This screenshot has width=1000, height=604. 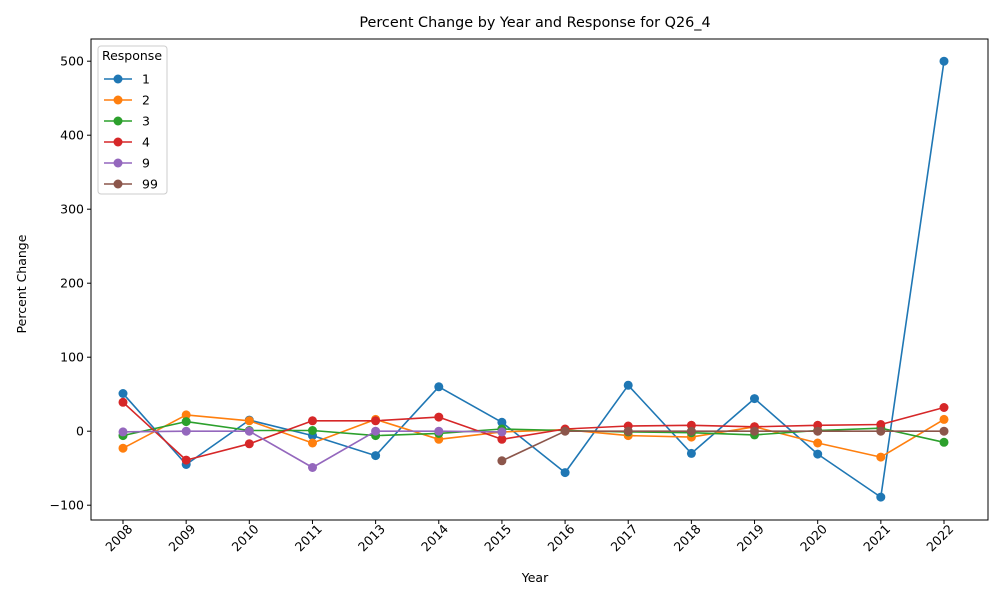 What do you see at coordinates (146, 121) in the screenshot?
I see `legend-label-3: 3` at bounding box center [146, 121].